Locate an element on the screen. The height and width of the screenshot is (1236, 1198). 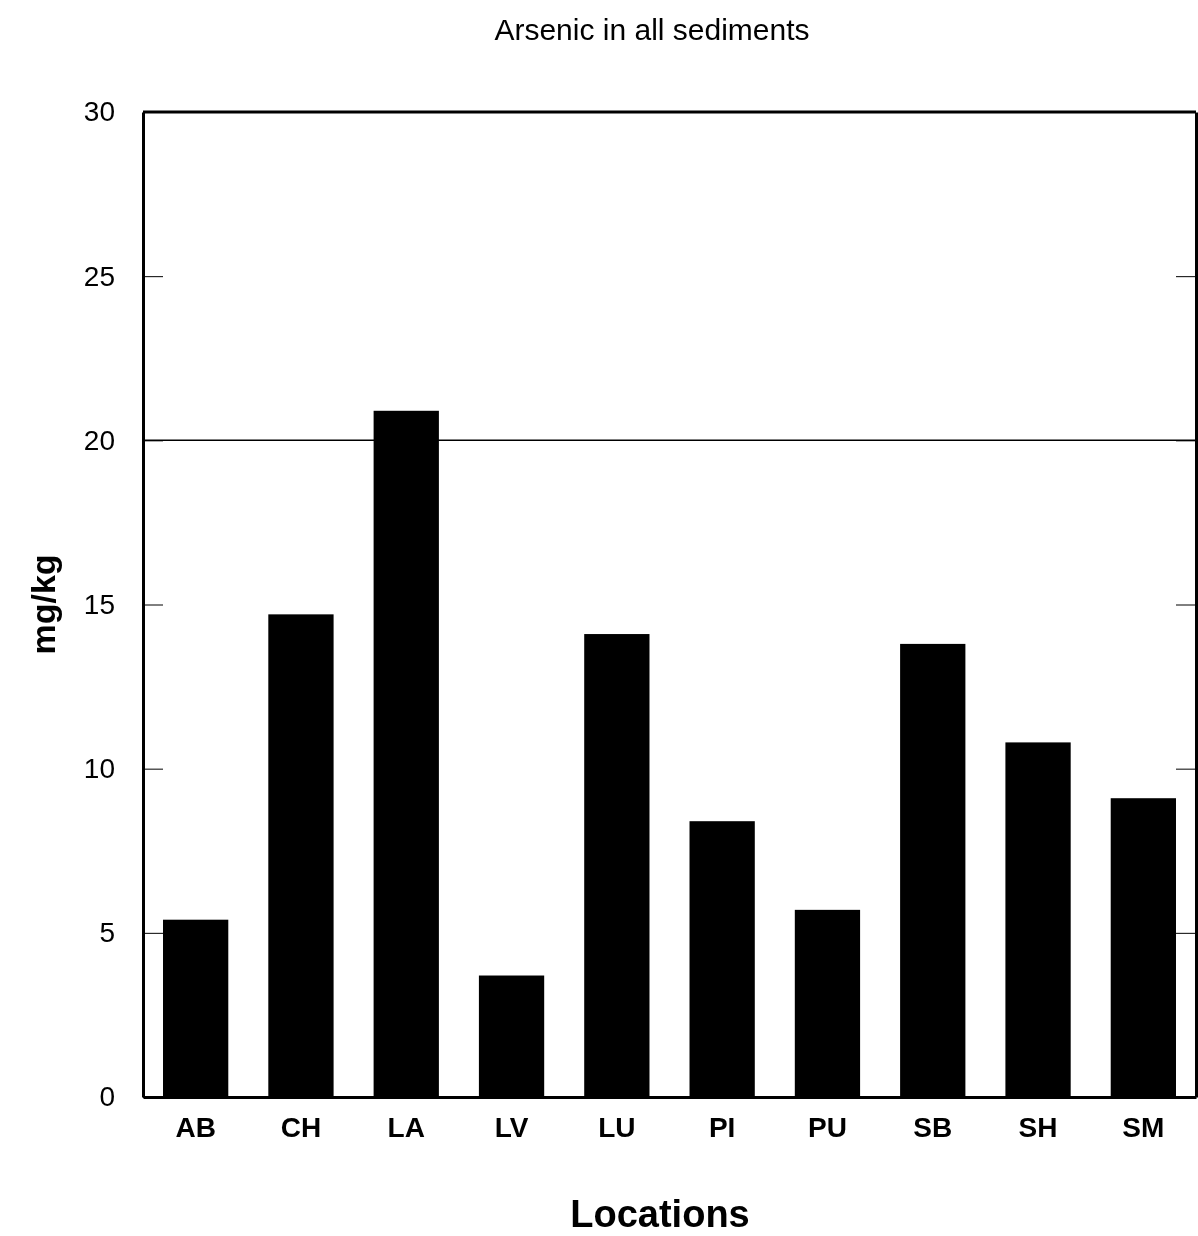
x-tick-label: CH is located at coordinates (301, 1127).